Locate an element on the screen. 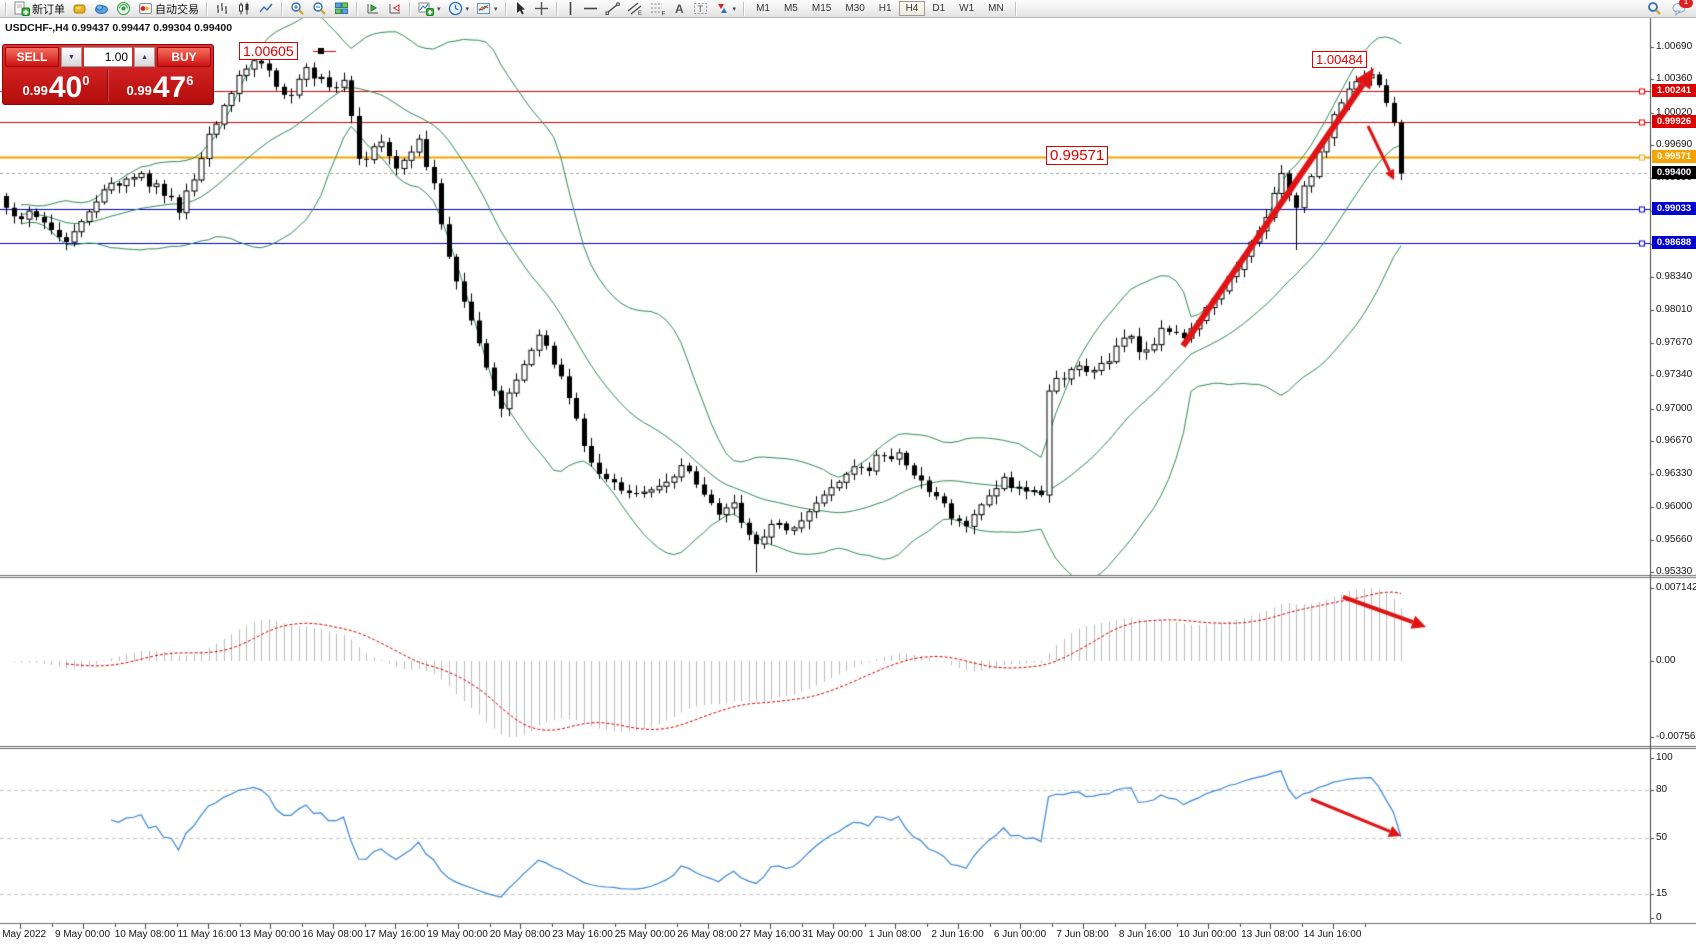 The image size is (1696, 944). arrows-button: ▾ is located at coordinates (726, 9).